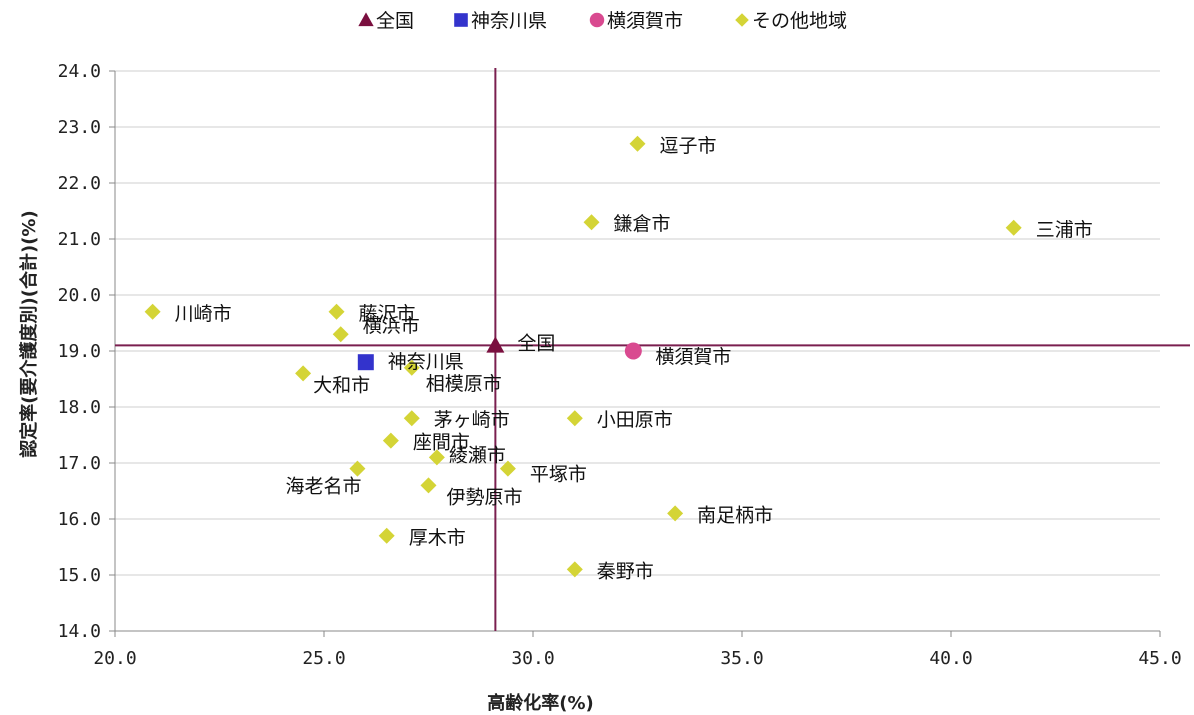 The height and width of the screenshot is (715, 1194). I want to click on data-label: 茅ヶ崎市, so click(472, 420).